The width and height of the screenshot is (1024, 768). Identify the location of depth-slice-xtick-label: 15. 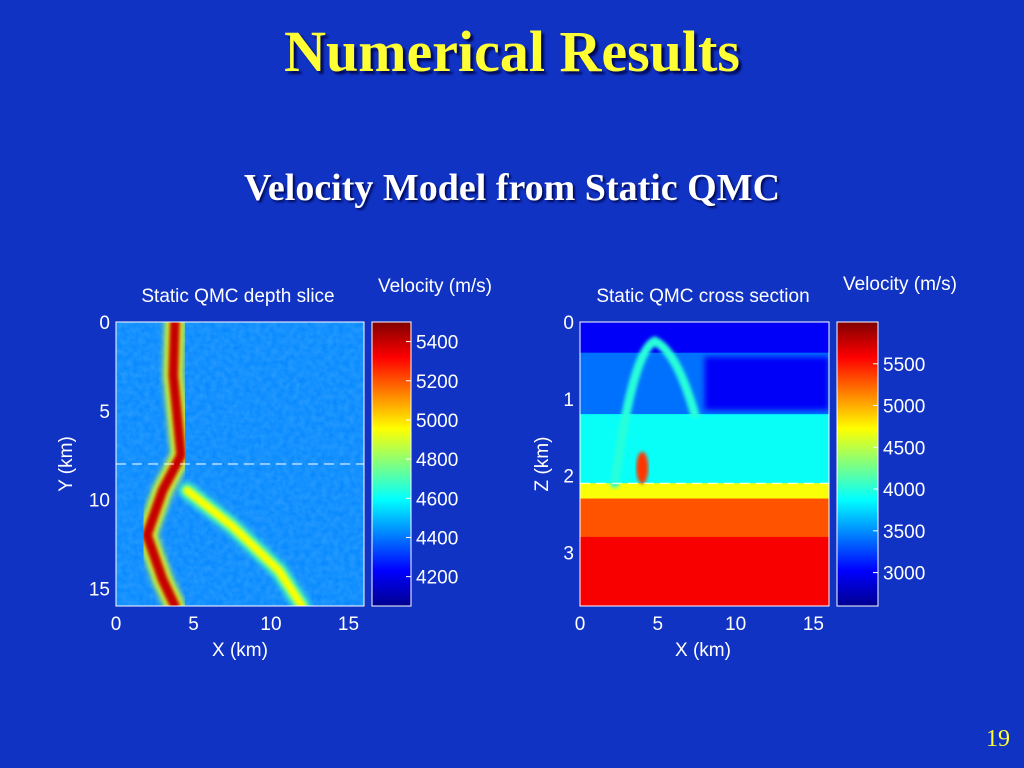
(348, 624).